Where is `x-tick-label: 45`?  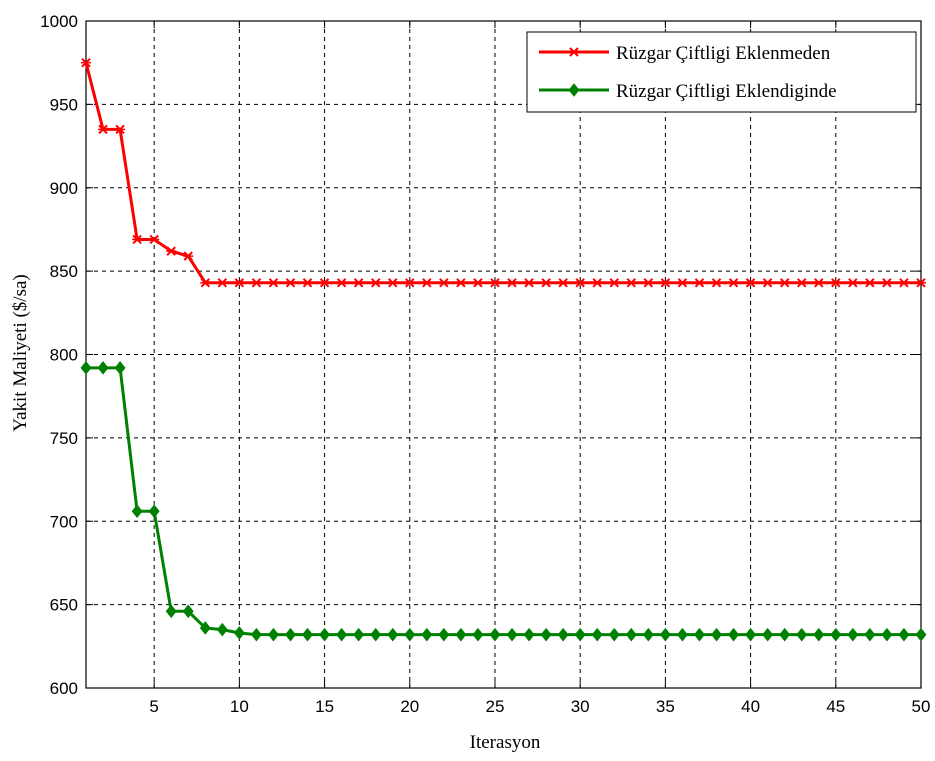
x-tick-label: 45 is located at coordinates (835, 706).